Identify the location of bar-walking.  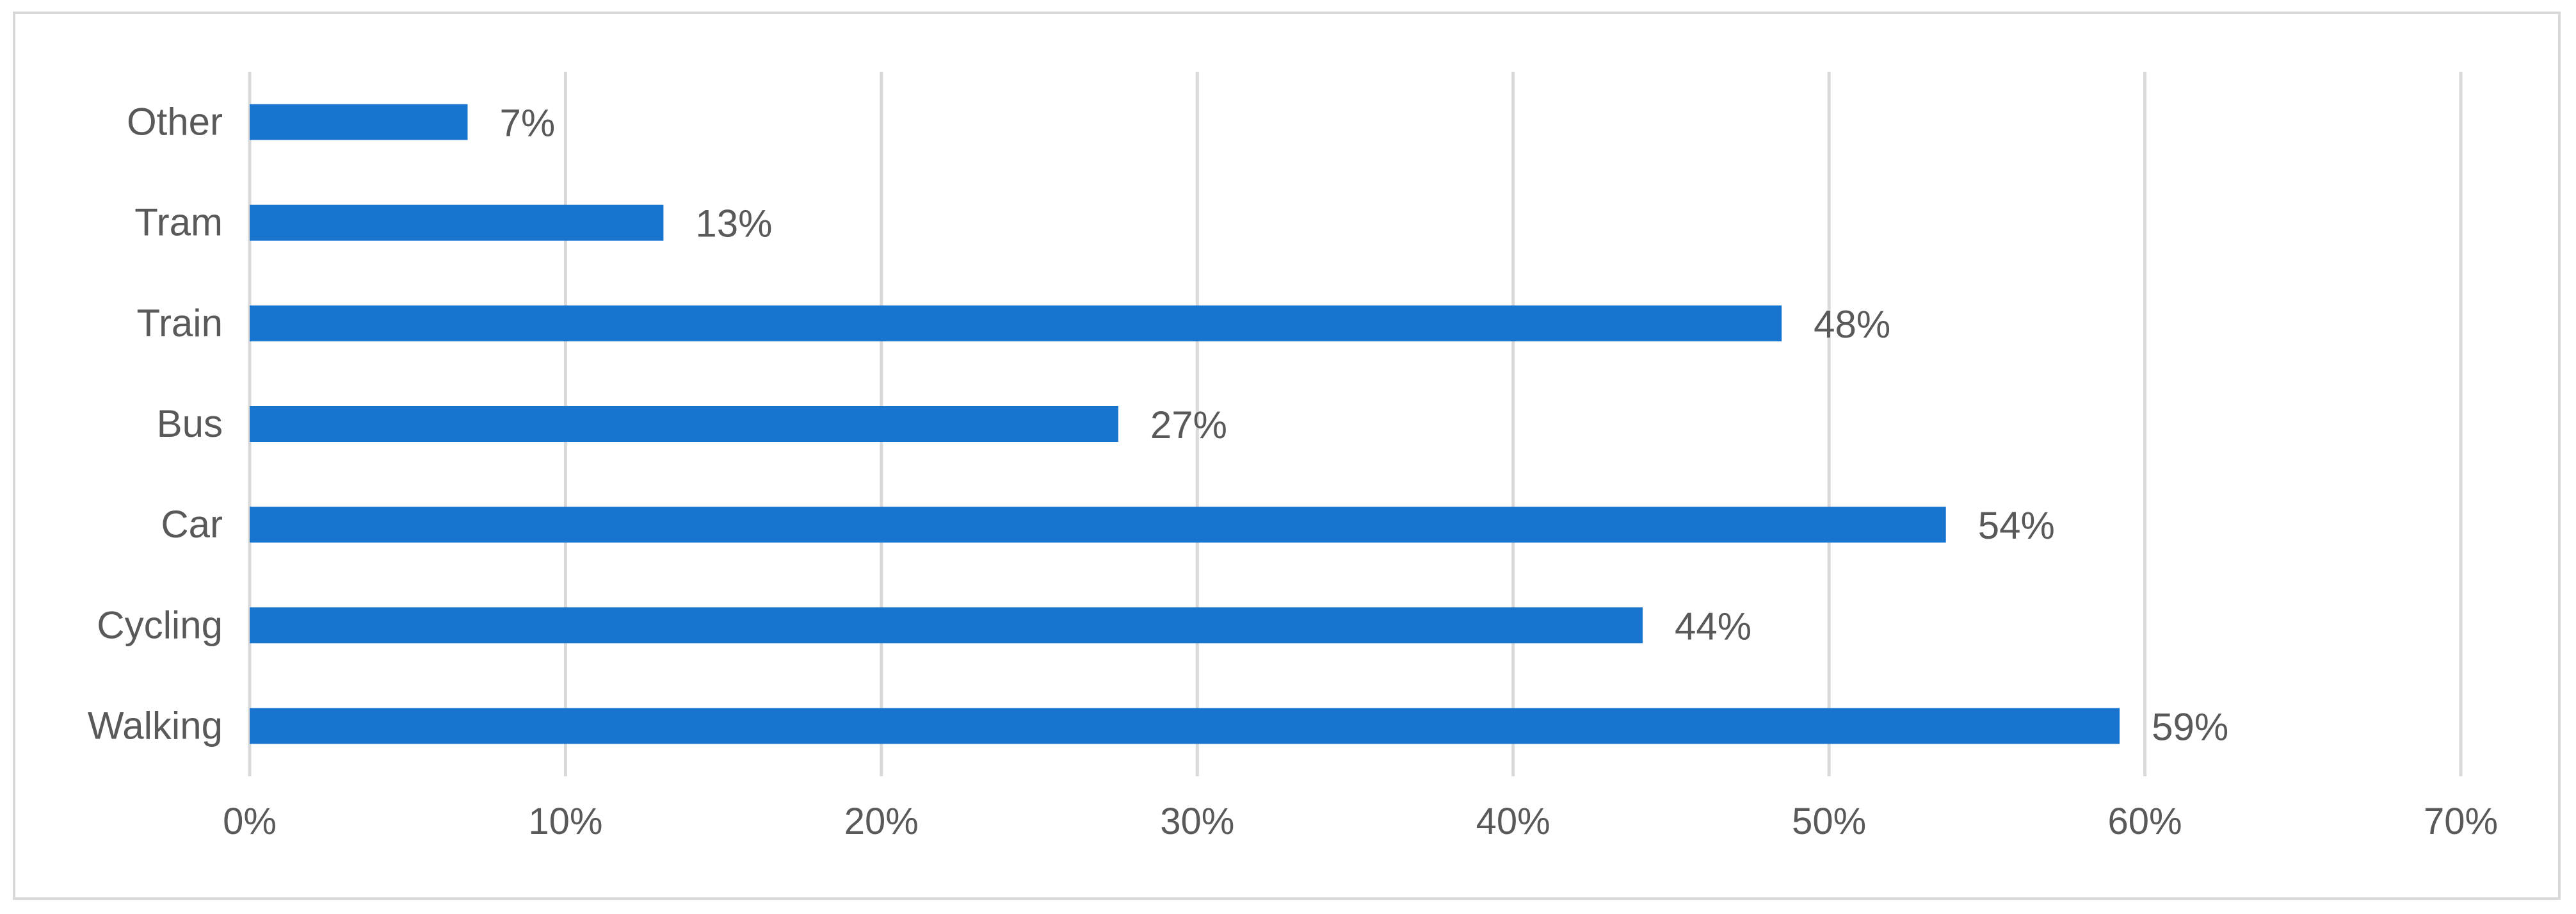
(1185, 726).